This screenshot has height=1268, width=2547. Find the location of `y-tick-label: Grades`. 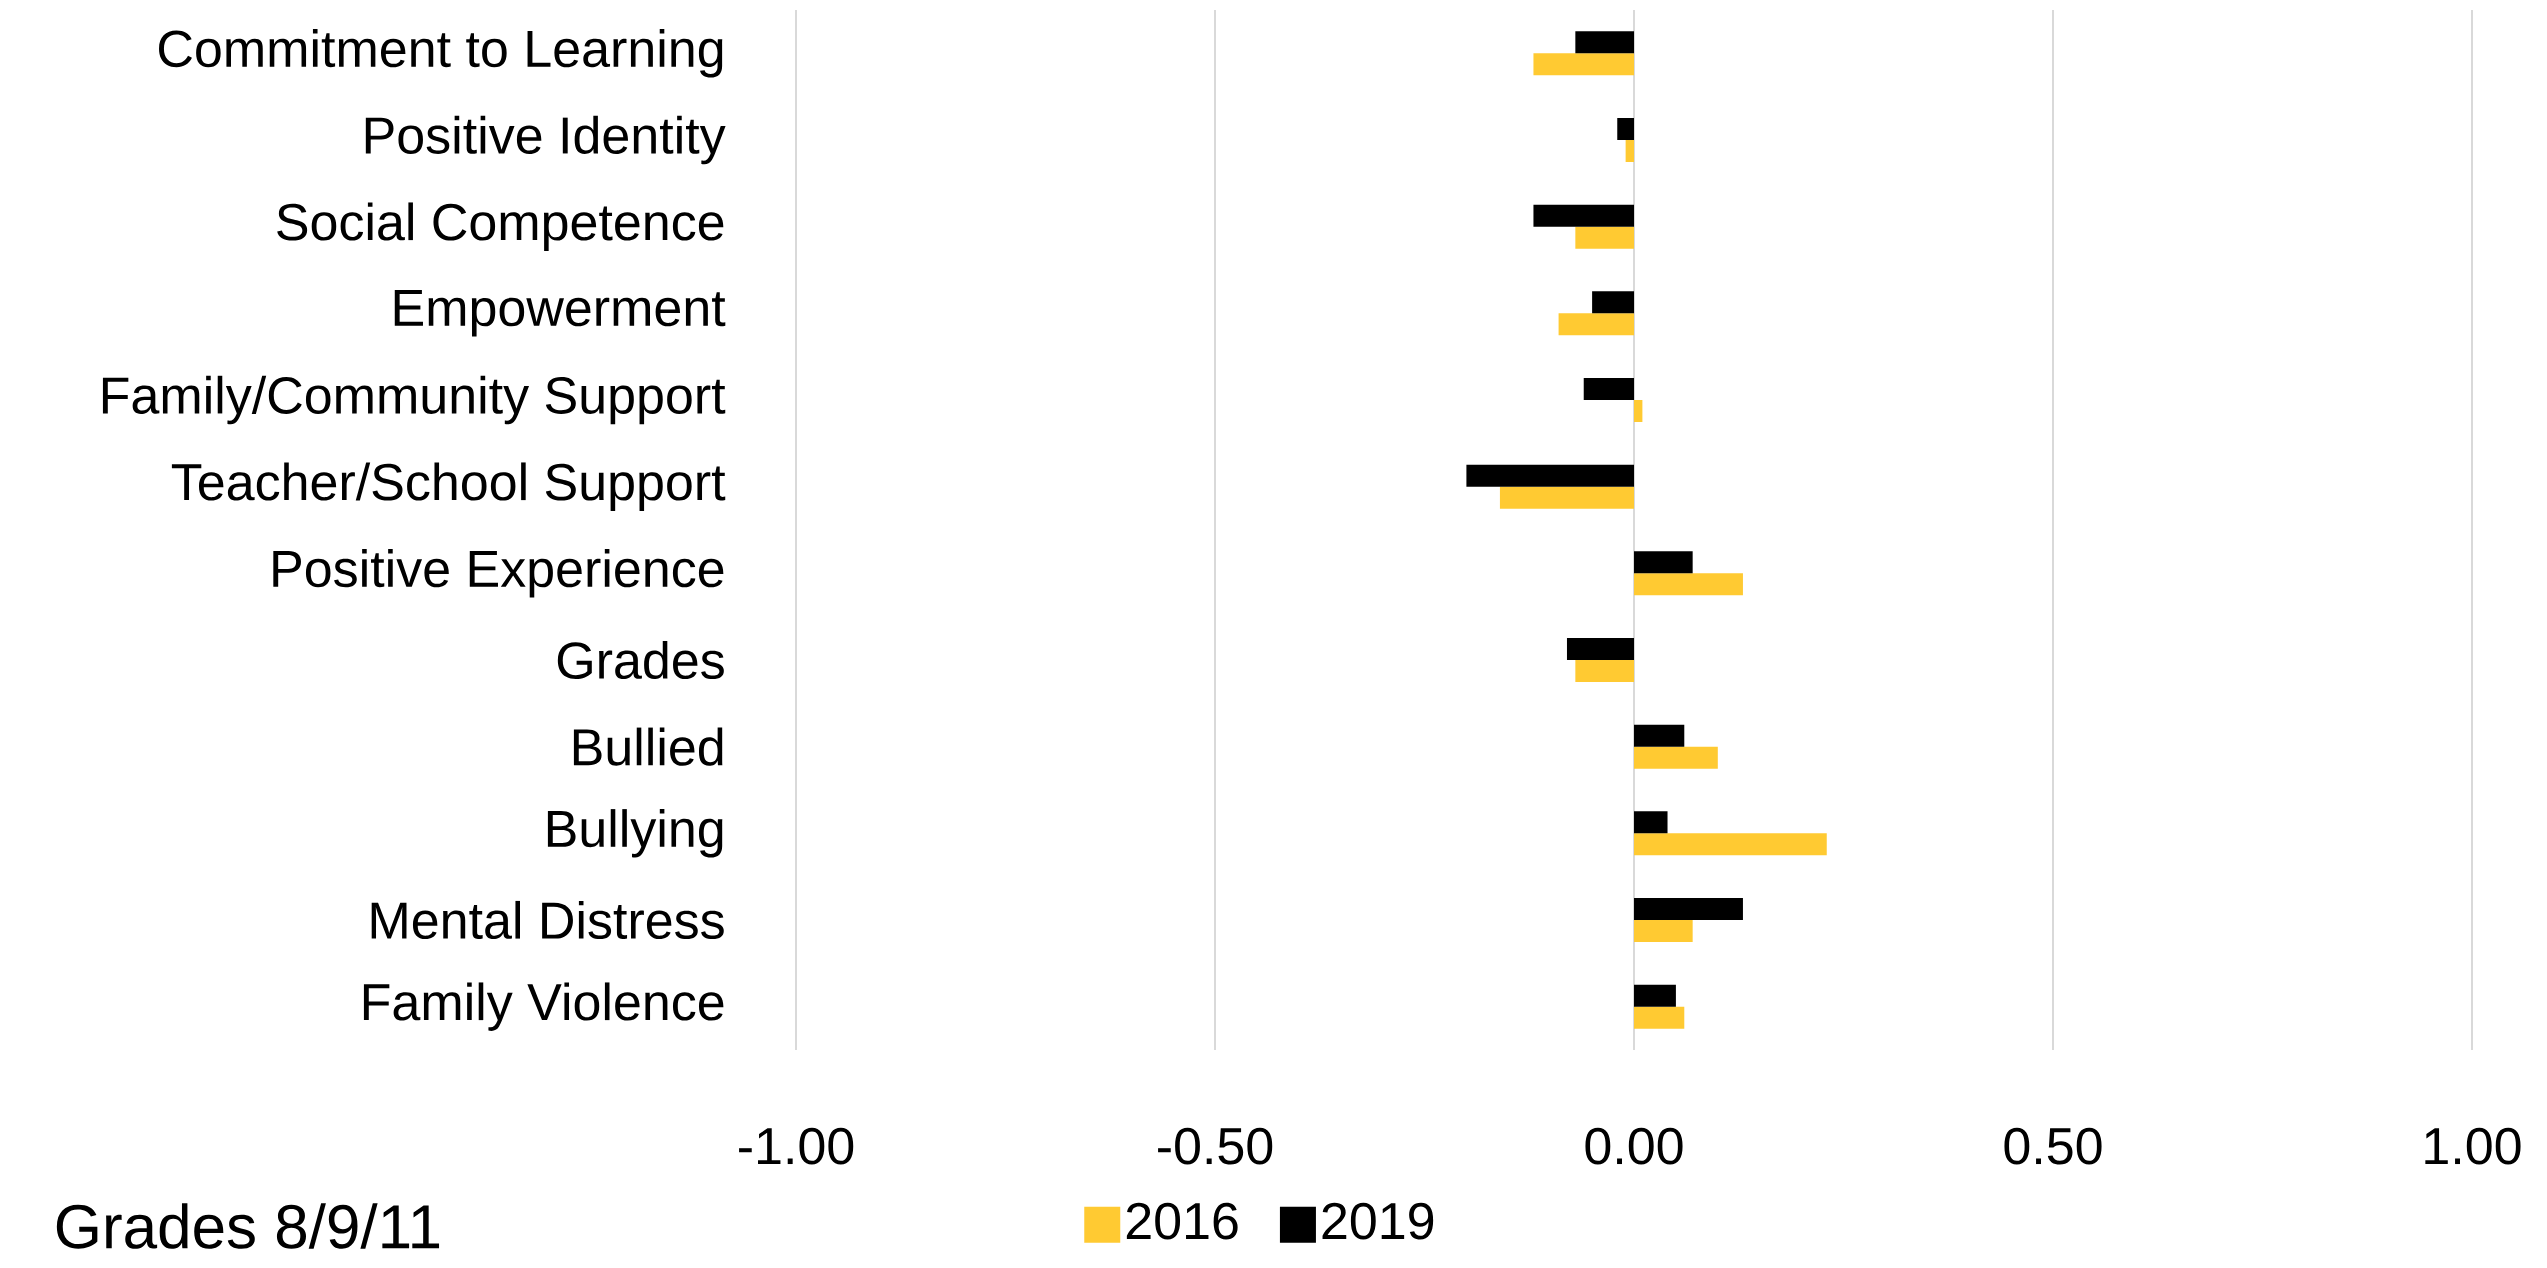

y-tick-label: Grades is located at coordinates (640, 660).